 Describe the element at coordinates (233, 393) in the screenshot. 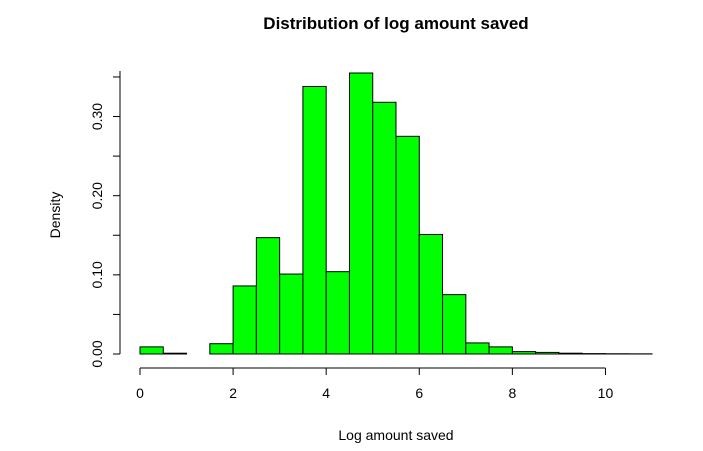

I see `x-tick-label: 2` at that location.